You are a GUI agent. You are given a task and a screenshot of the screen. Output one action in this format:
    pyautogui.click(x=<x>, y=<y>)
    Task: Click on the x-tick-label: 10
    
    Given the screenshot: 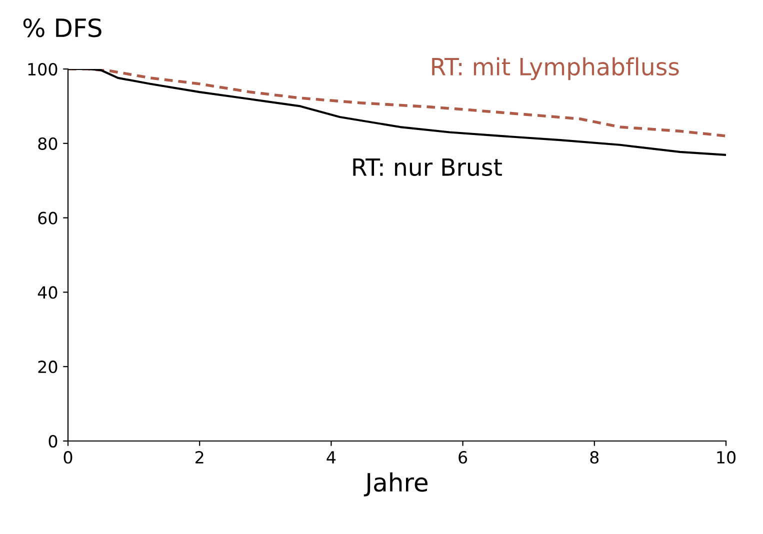 What is the action you would take?
    pyautogui.click(x=726, y=457)
    